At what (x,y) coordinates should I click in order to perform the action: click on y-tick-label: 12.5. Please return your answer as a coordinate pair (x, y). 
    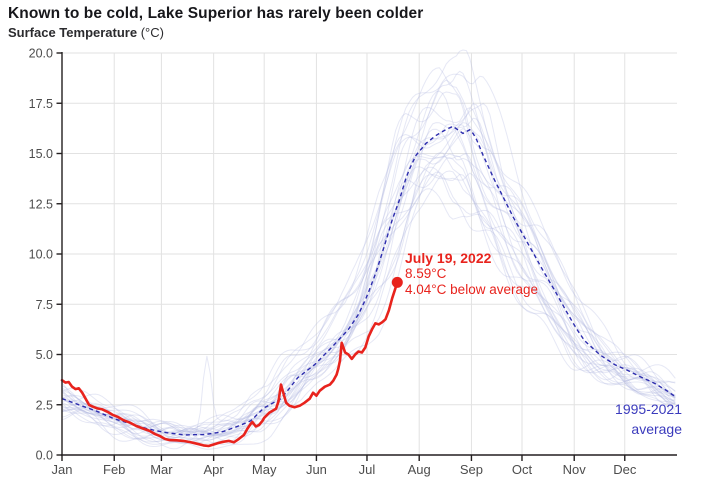
    Looking at the image, I should click on (41, 204).